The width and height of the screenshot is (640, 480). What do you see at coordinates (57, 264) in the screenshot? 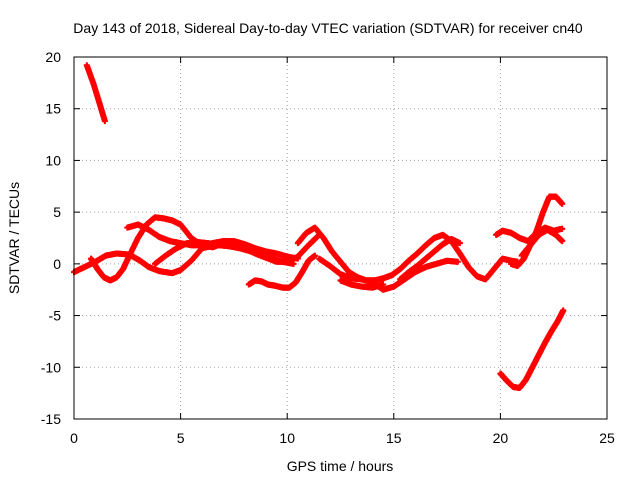
I see `y-tick-label: 0` at bounding box center [57, 264].